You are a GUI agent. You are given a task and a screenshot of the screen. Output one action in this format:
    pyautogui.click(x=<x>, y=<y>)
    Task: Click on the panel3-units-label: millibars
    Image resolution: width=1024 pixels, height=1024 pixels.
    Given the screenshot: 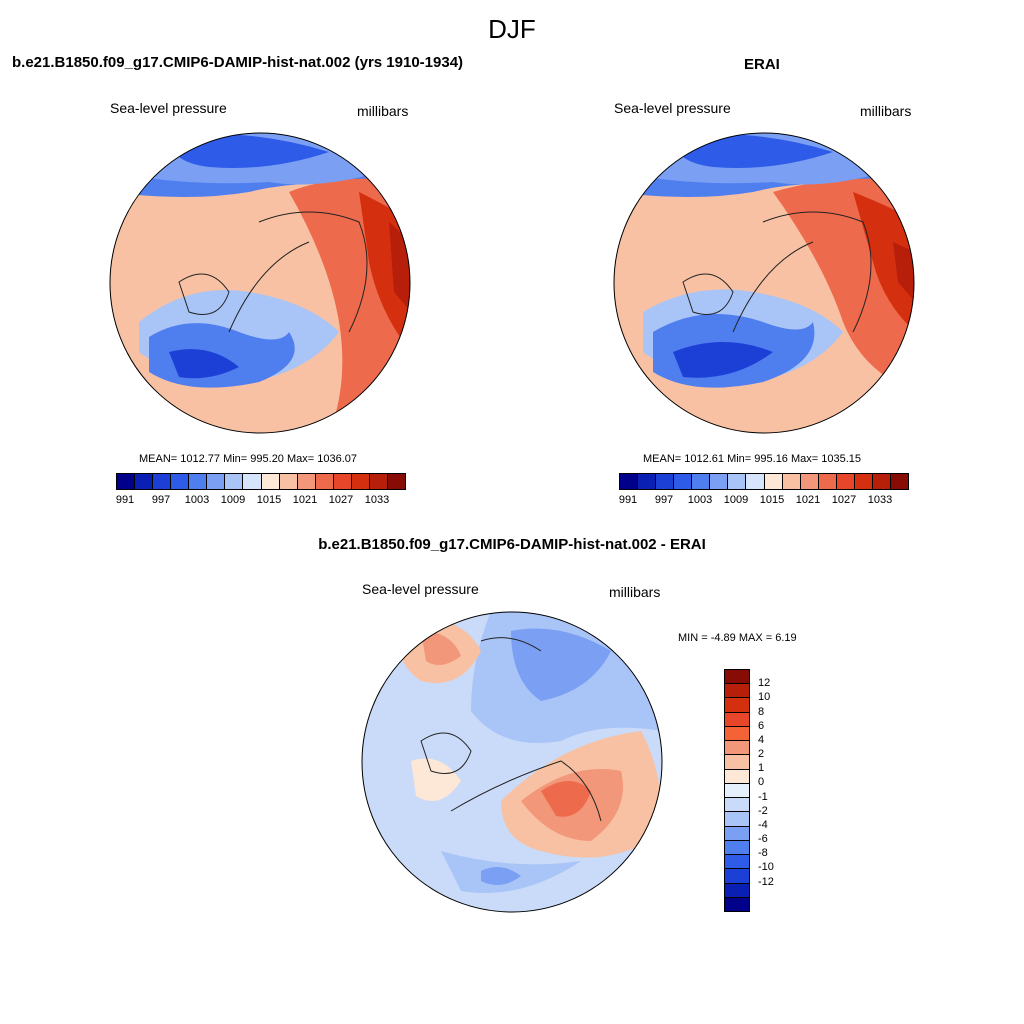 What is the action you would take?
    pyautogui.click(x=635, y=592)
    